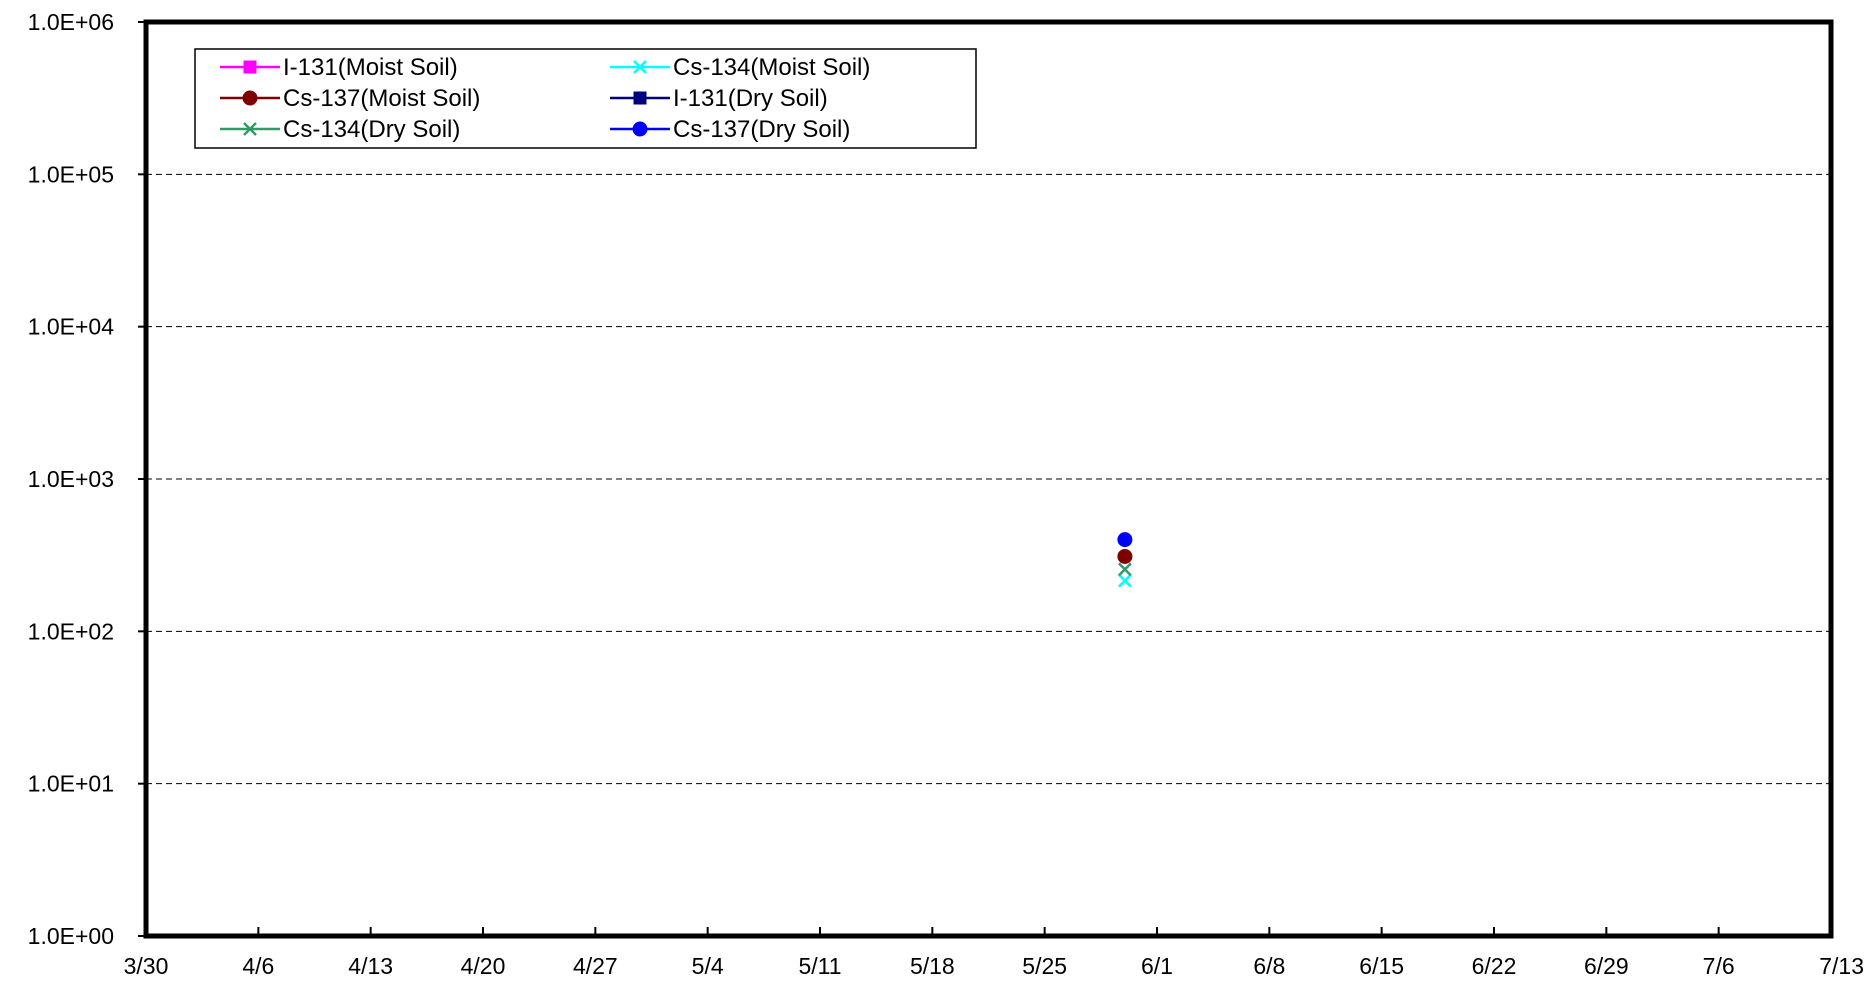 This screenshot has width=1867, height=991. What do you see at coordinates (1381, 966) in the screenshot?
I see `x-tick-label: 6/15` at bounding box center [1381, 966].